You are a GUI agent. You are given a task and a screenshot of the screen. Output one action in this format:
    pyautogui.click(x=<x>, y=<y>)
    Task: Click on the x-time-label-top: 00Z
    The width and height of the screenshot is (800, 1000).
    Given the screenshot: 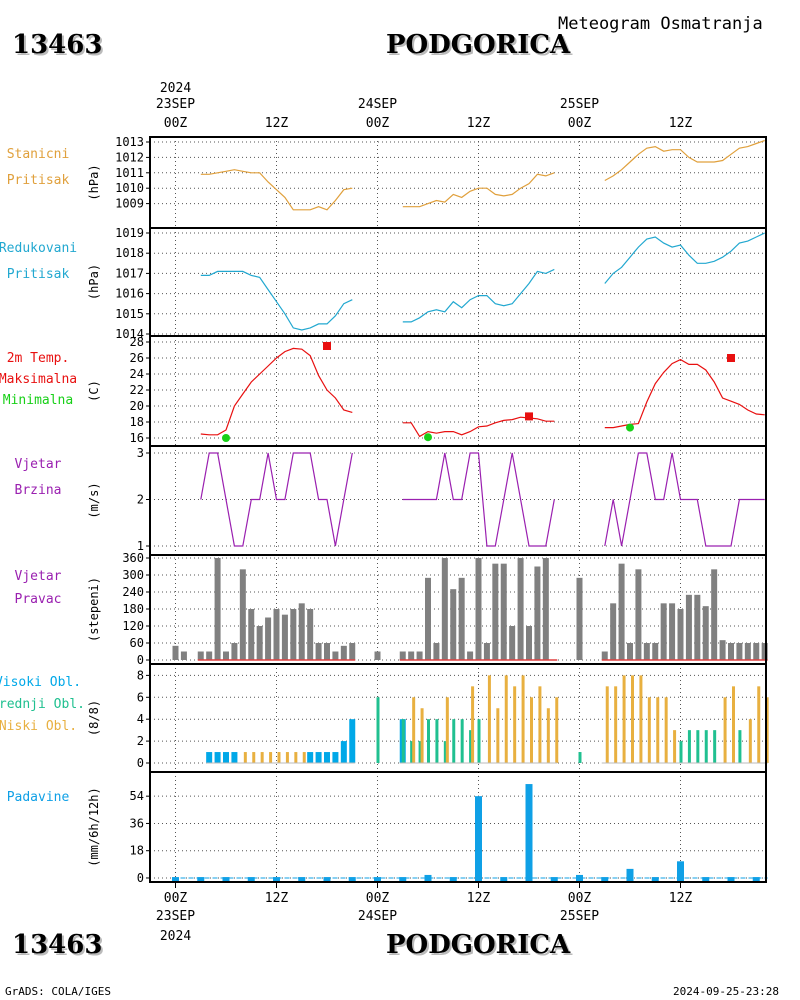 What is the action you would take?
    pyautogui.click(x=378, y=123)
    